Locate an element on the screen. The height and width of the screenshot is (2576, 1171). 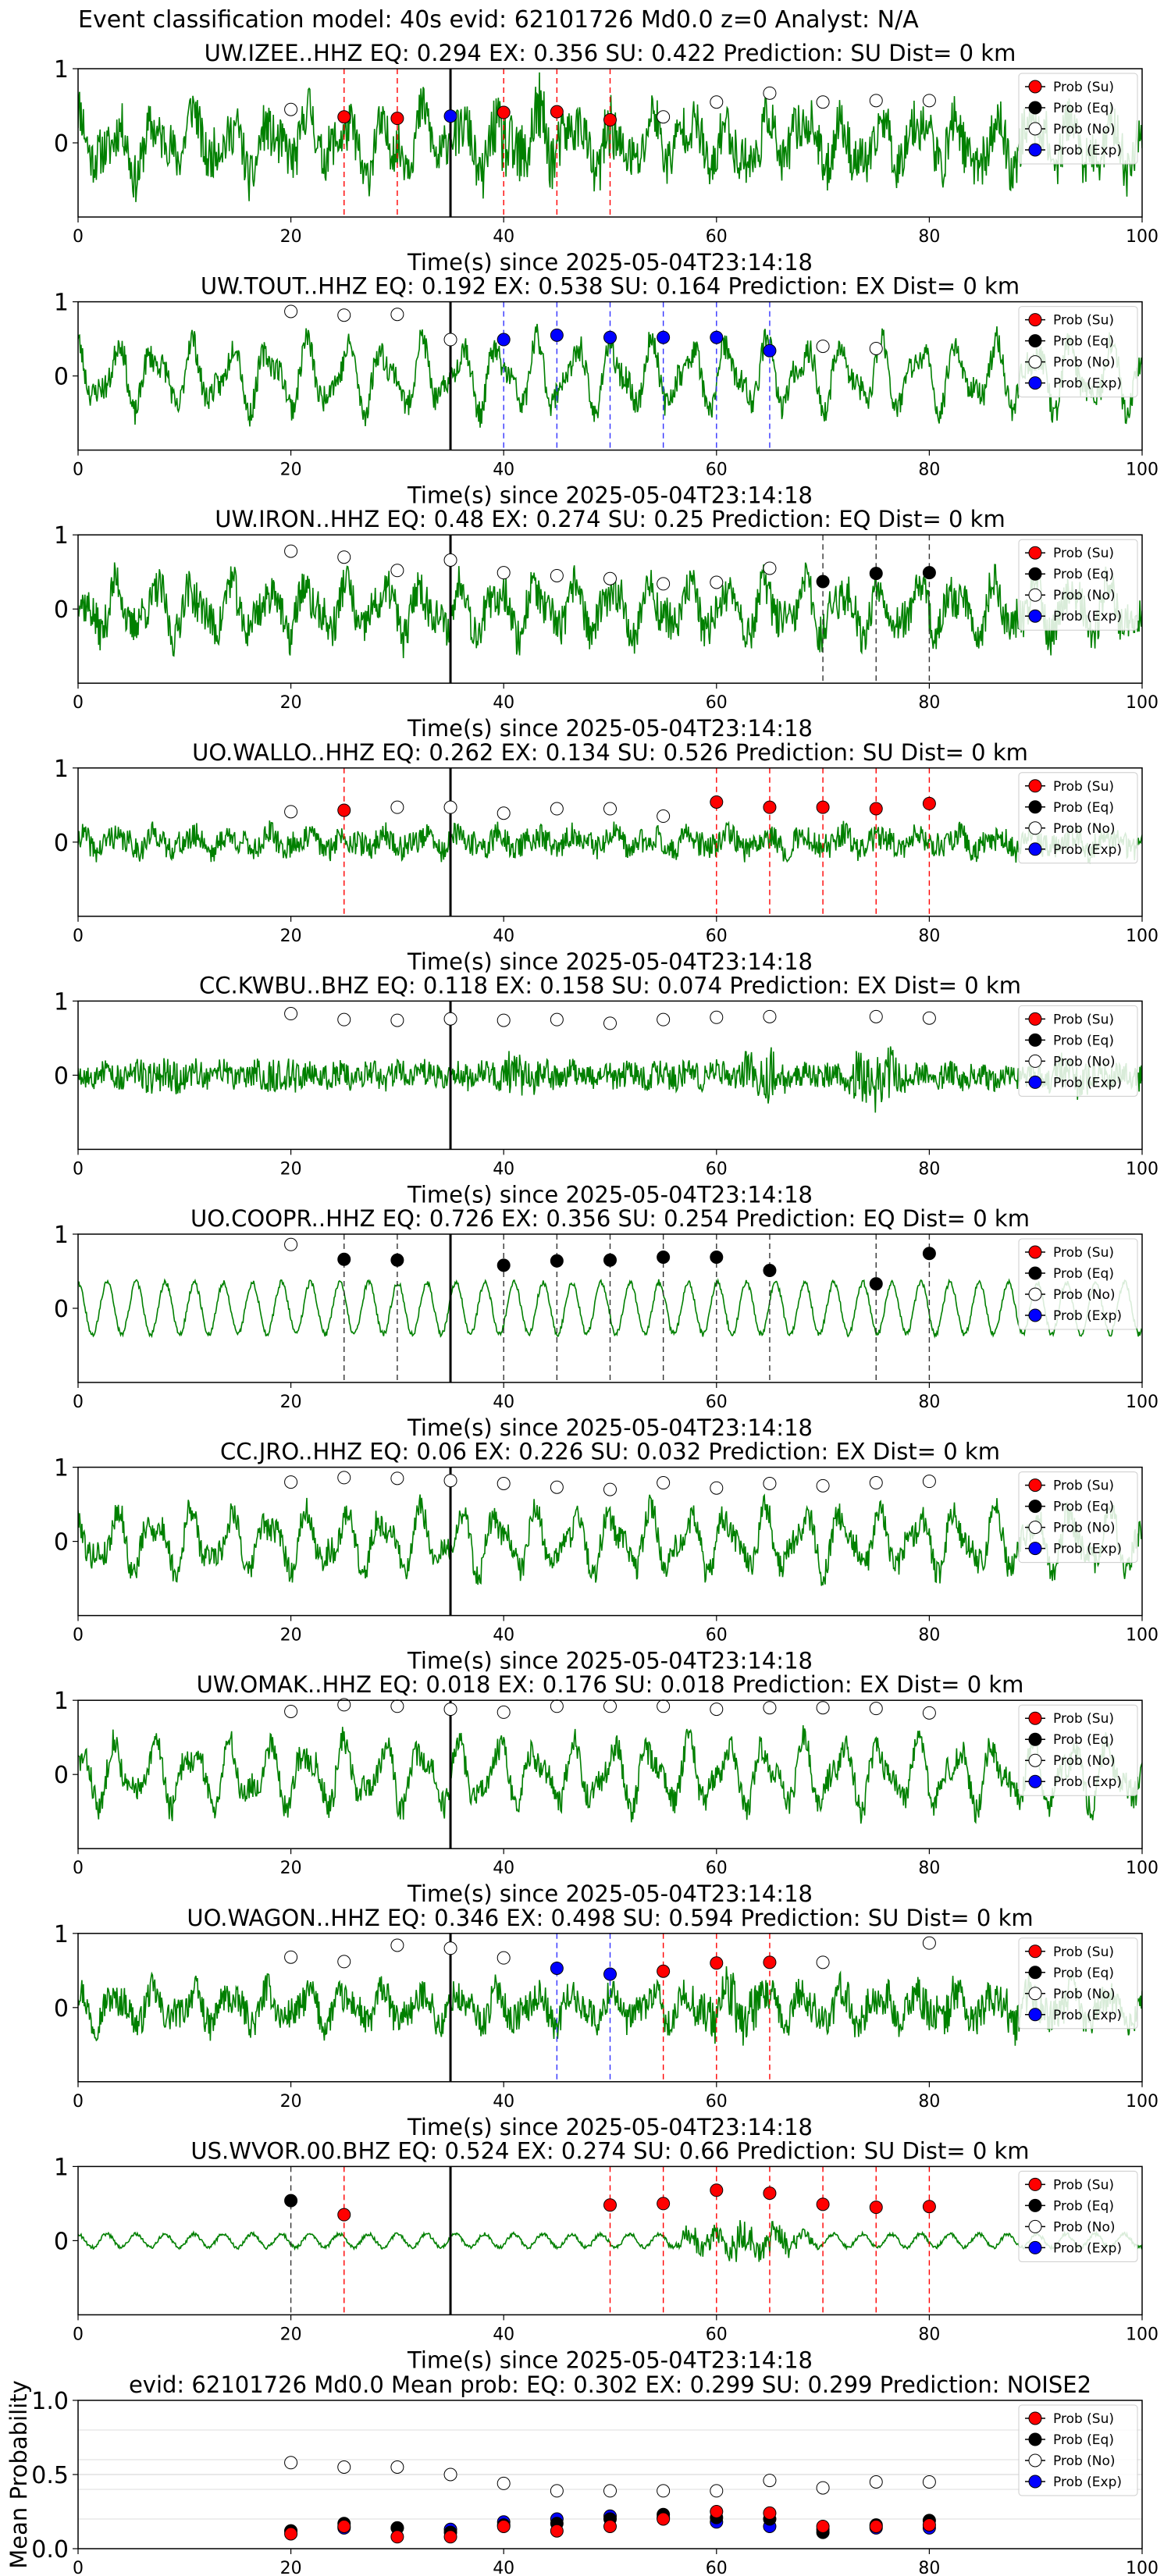
legend-marker-eq is located at coordinates (1035, 108).